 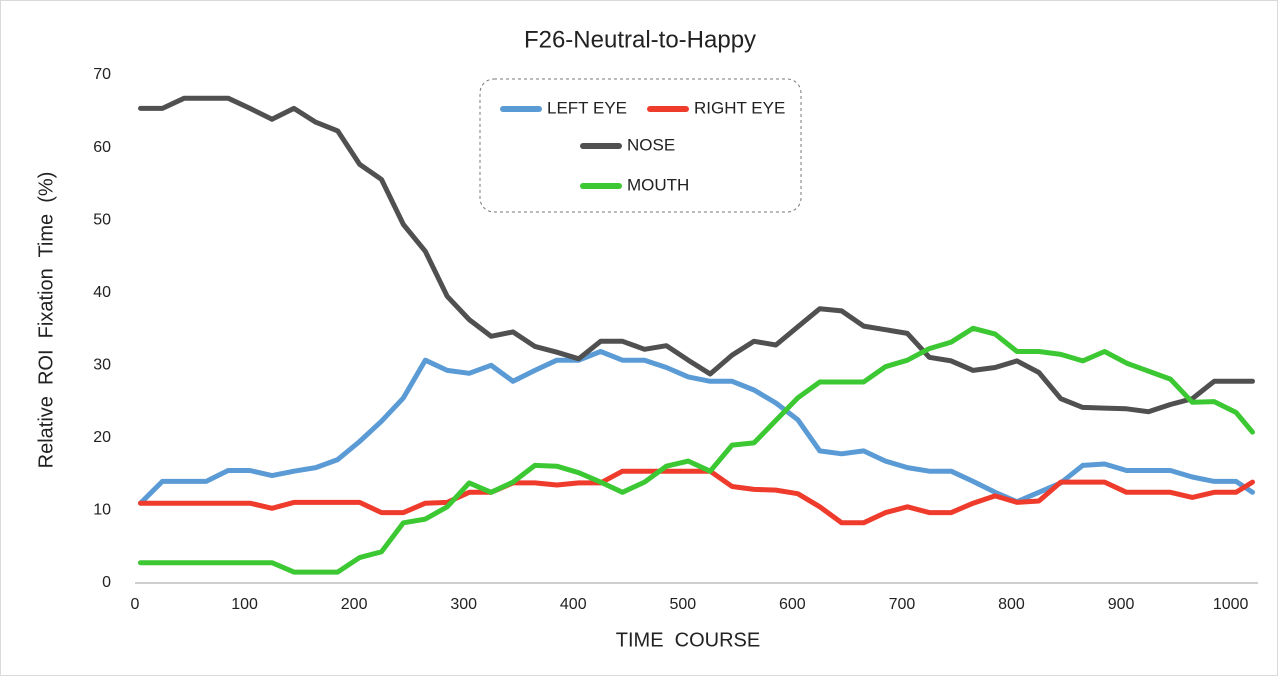 I want to click on y-tick-label: 40, so click(x=102, y=292).